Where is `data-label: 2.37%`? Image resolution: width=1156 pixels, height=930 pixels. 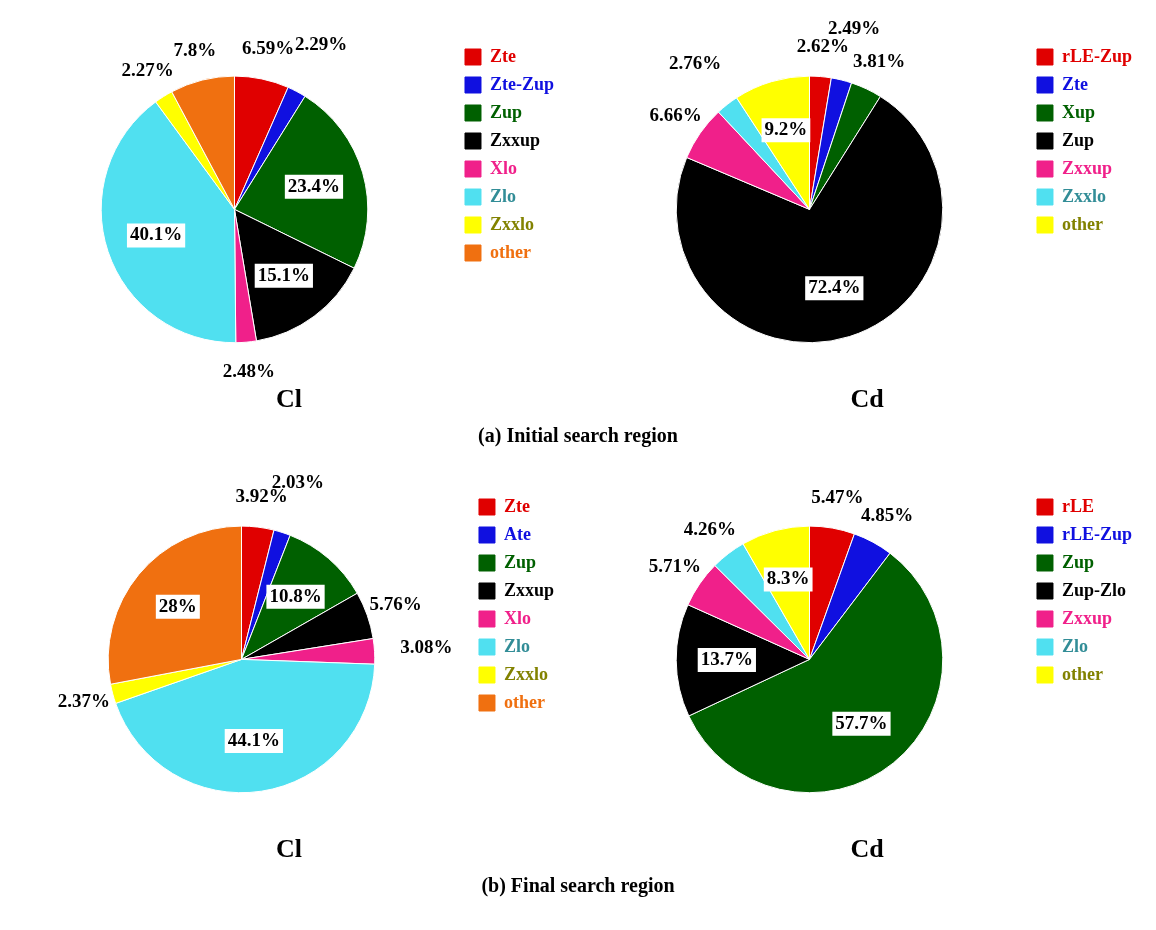
data-label: 2.37% is located at coordinates (83, 700).